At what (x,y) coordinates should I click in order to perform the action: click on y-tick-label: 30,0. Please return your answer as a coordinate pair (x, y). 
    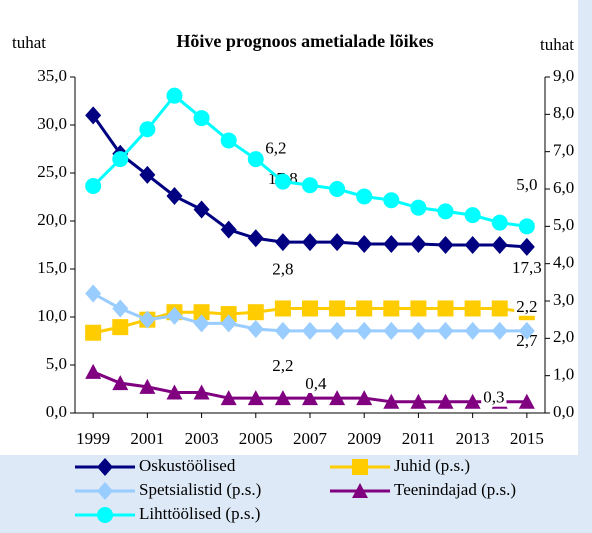
    Looking at the image, I should click on (52, 123).